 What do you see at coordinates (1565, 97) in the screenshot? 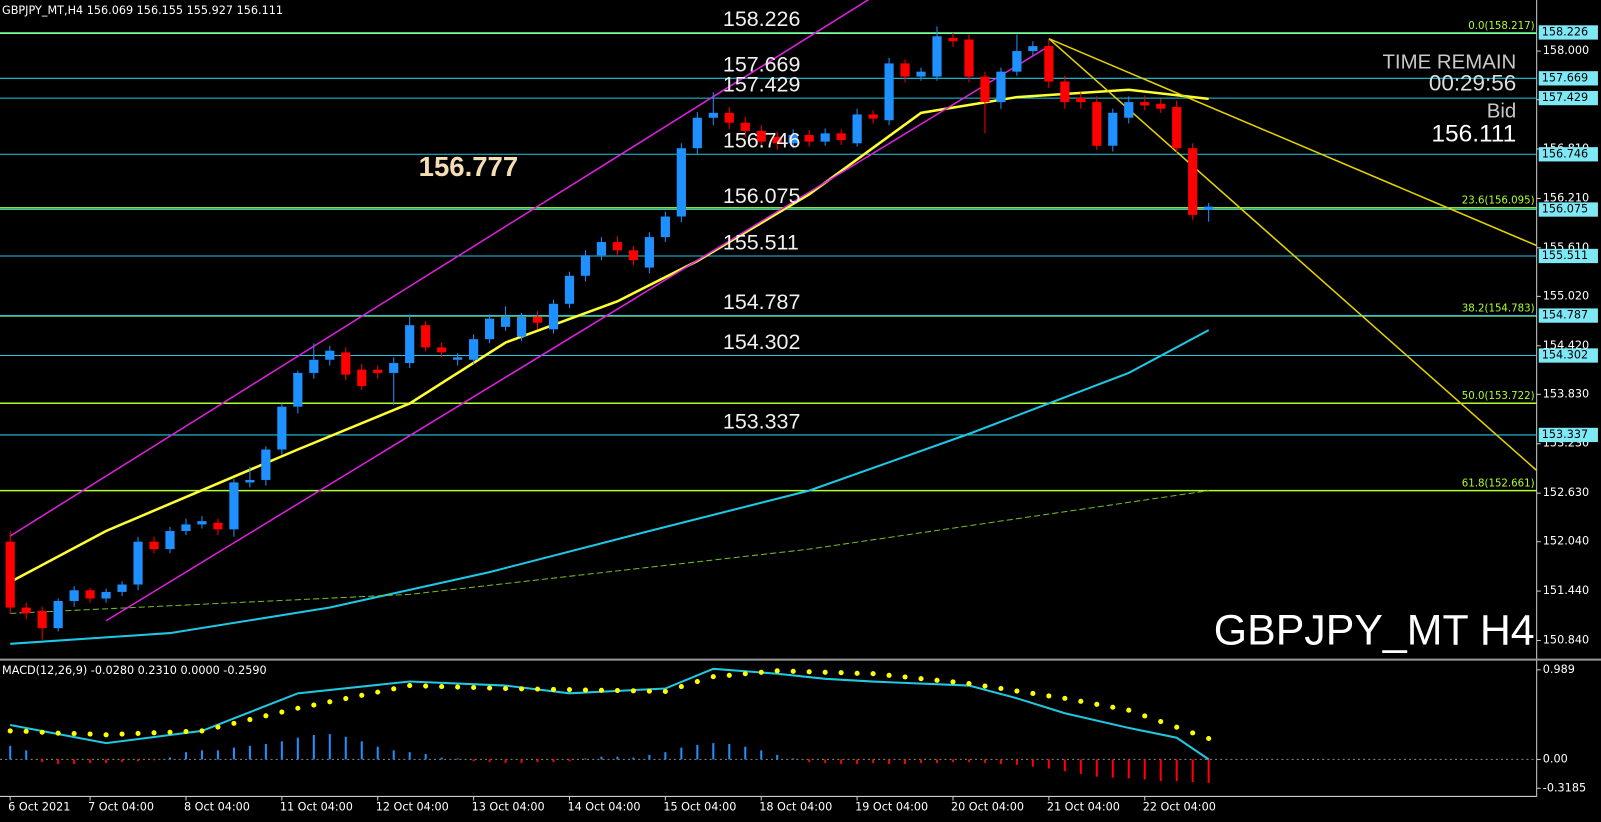
I see `level-tag-label: 157.429` at bounding box center [1565, 97].